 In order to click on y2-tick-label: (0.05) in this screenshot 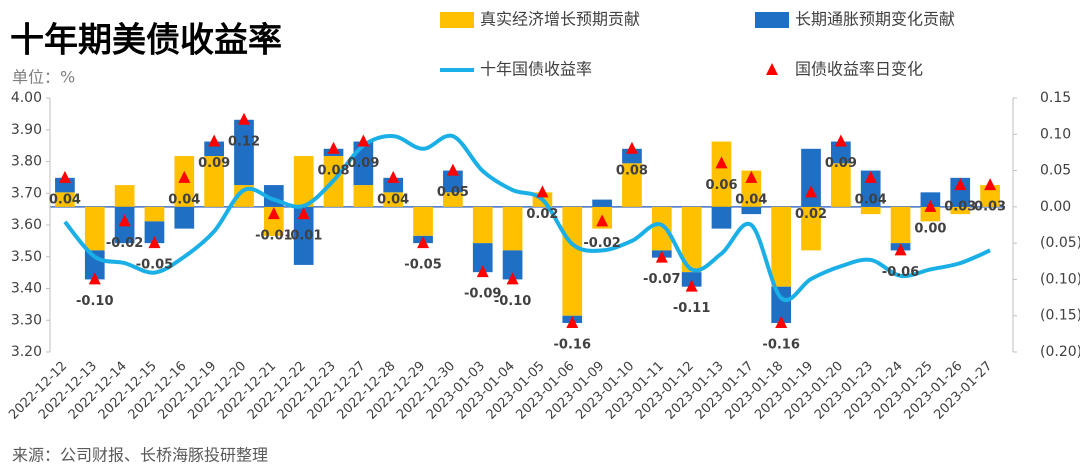, I will do `click(1060, 243)`.